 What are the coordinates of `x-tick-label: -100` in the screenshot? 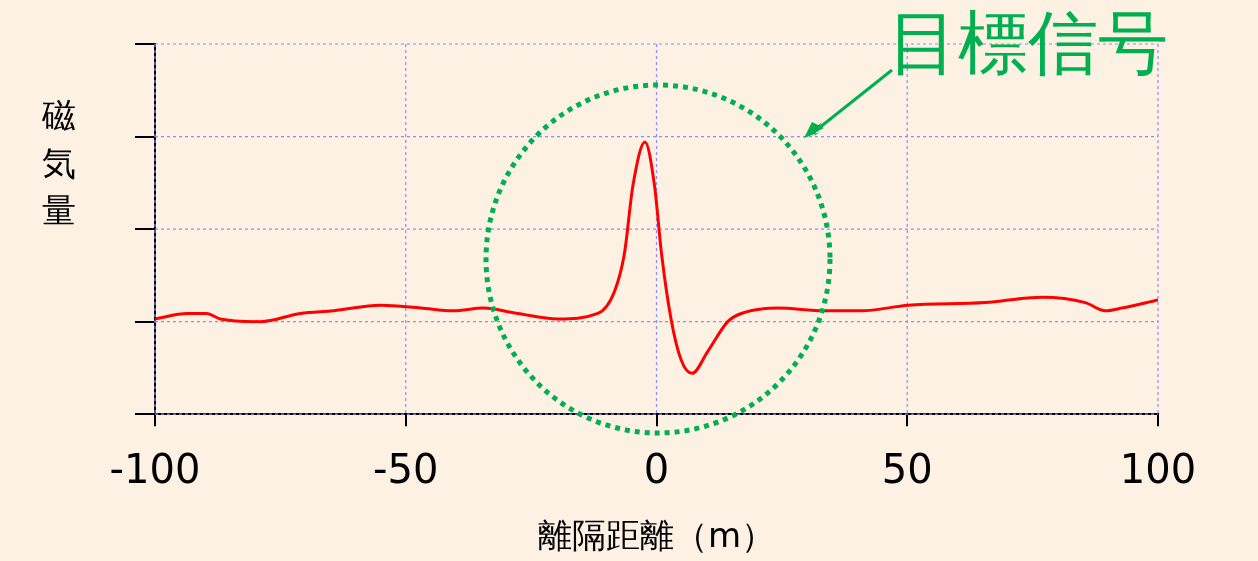 It's located at (155, 468).